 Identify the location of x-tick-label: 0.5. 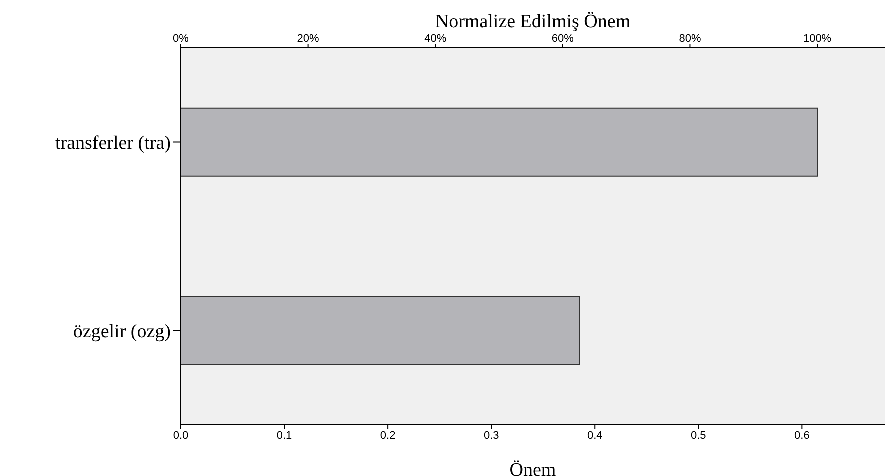
(698, 436).